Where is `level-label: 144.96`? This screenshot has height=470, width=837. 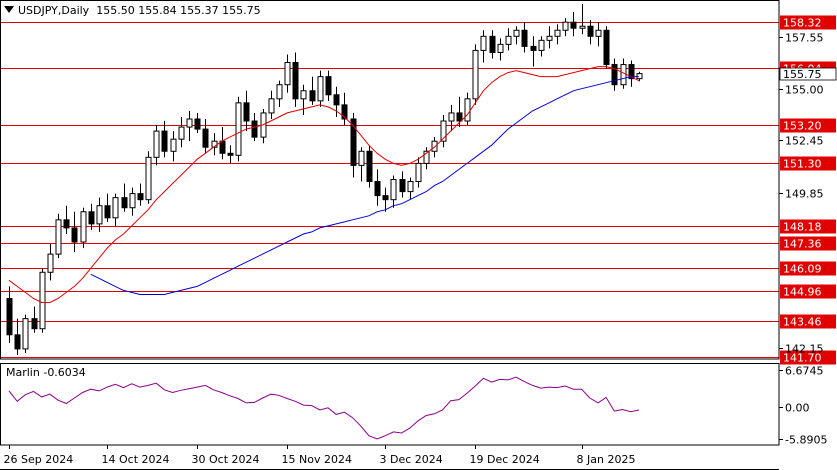 level-label: 144.96 is located at coordinates (802, 292).